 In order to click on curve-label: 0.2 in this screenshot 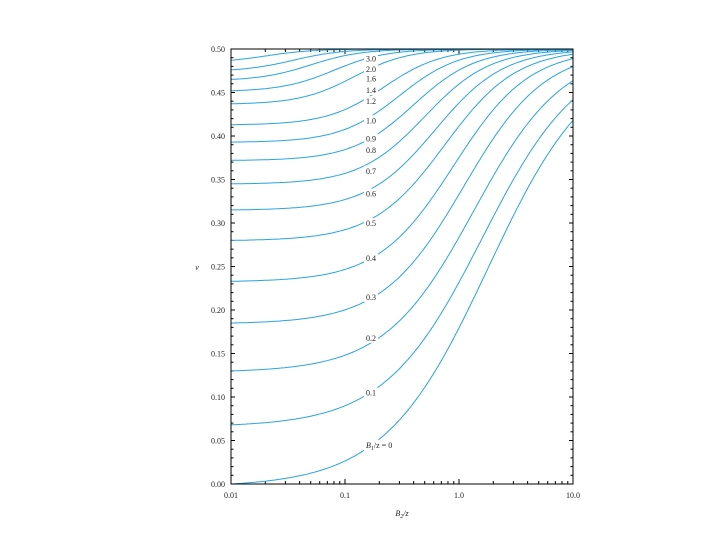, I will do `click(371, 338)`.